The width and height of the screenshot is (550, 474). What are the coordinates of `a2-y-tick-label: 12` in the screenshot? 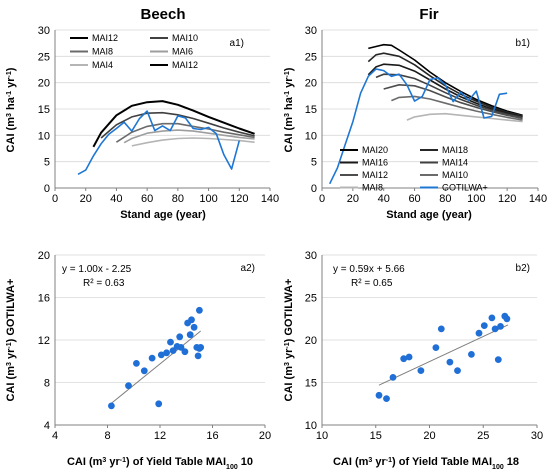 It's located at (44, 341).